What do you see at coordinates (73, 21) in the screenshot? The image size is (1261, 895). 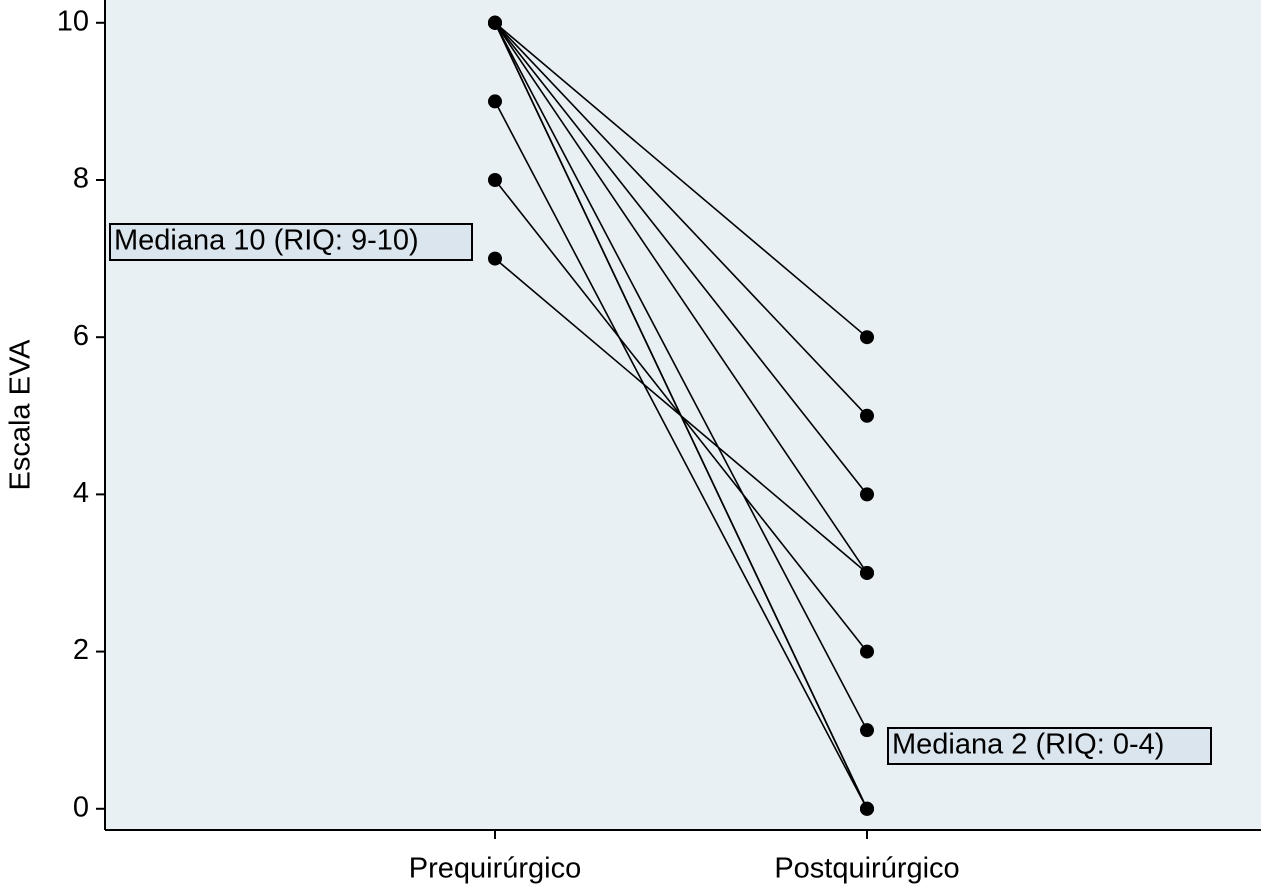 I see `y-tick-label: 10` at bounding box center [73, 21].